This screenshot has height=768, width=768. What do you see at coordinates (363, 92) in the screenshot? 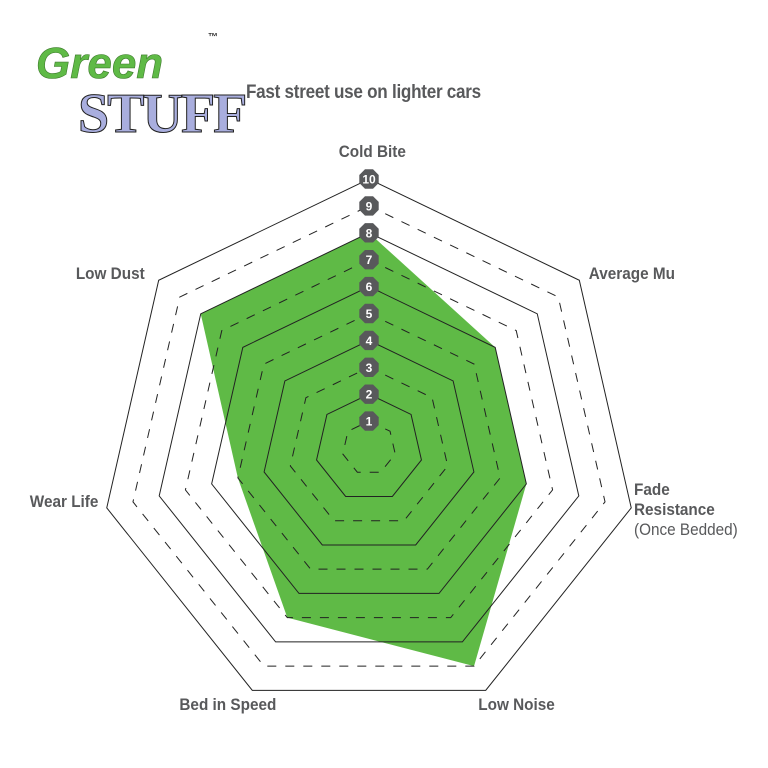
I see `chart-subtitle: Fast street use on lighter cars` at bounding box center [363, 92].